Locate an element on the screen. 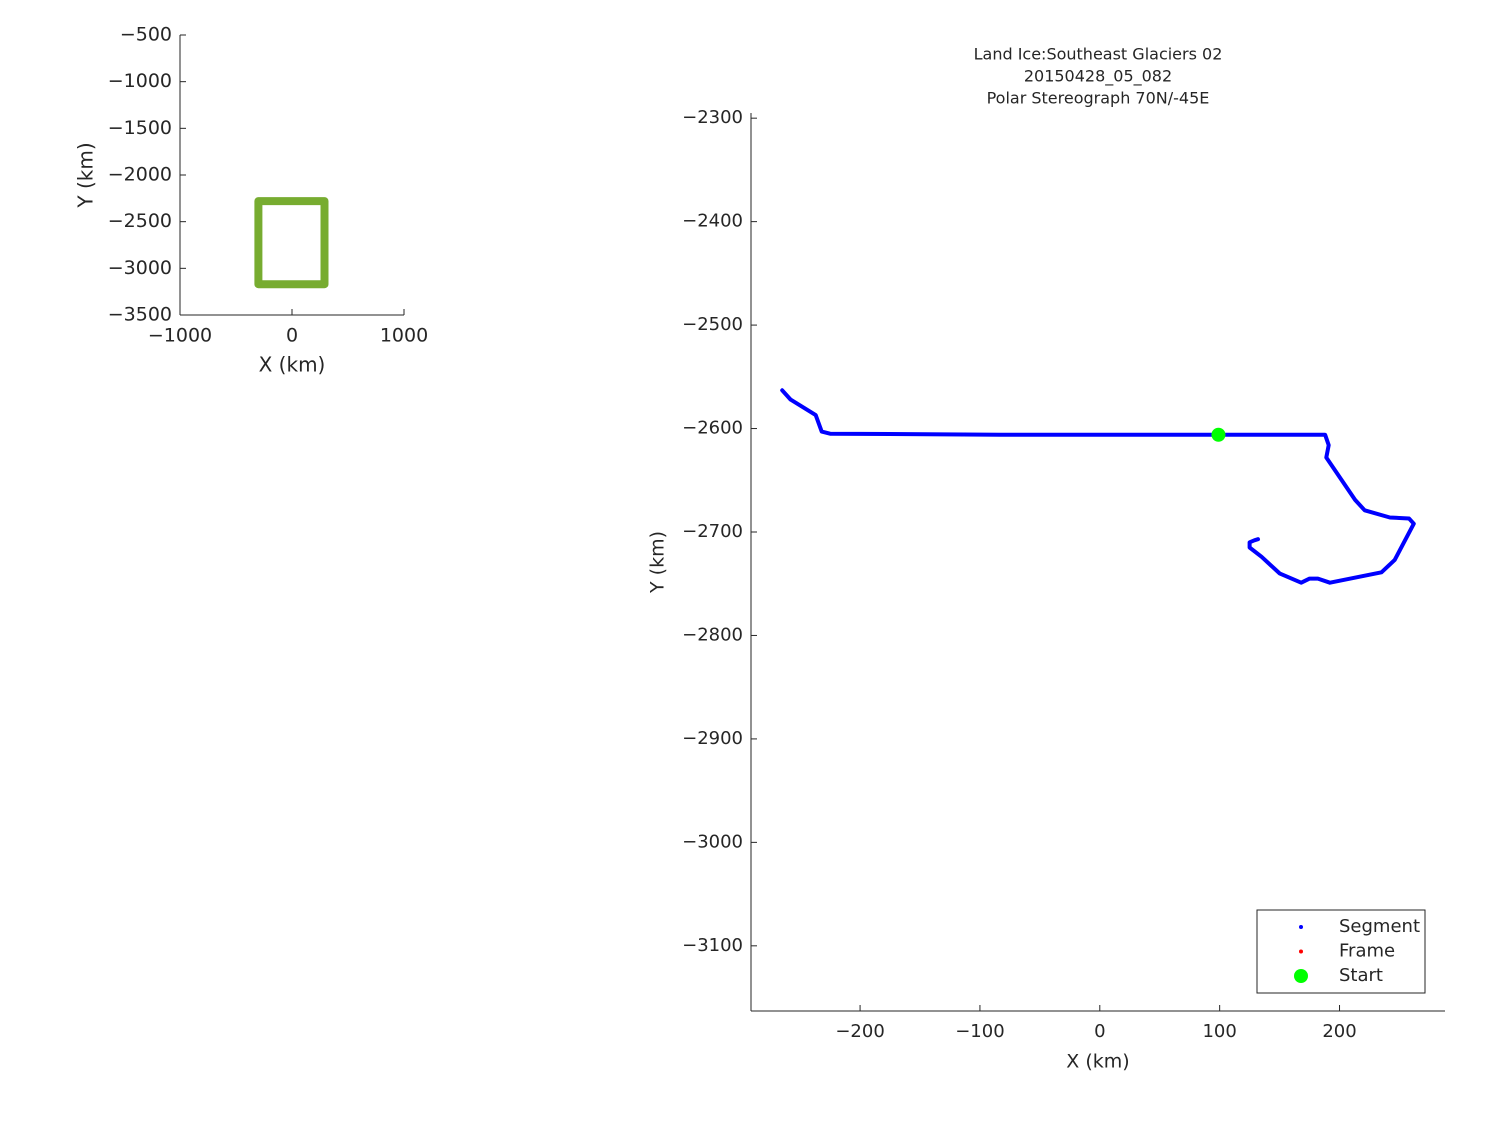 Image resolution: width=1500 pixels, height=1129 pixels. legend-label: Segment is located at coordinates (1379, 926).